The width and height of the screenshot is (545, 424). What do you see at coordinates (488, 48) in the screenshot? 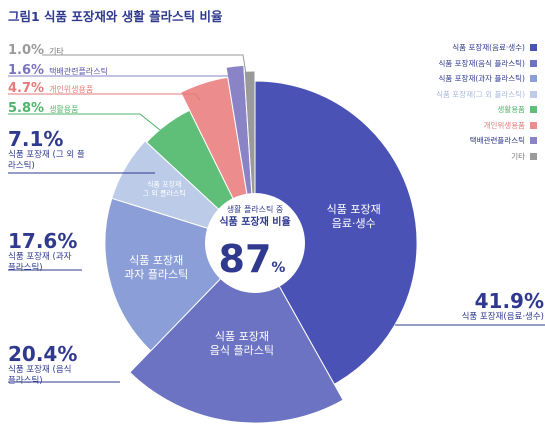
I see `legend-label: 식품 포장재(음료·생수)` at bounding box center [488, 48].